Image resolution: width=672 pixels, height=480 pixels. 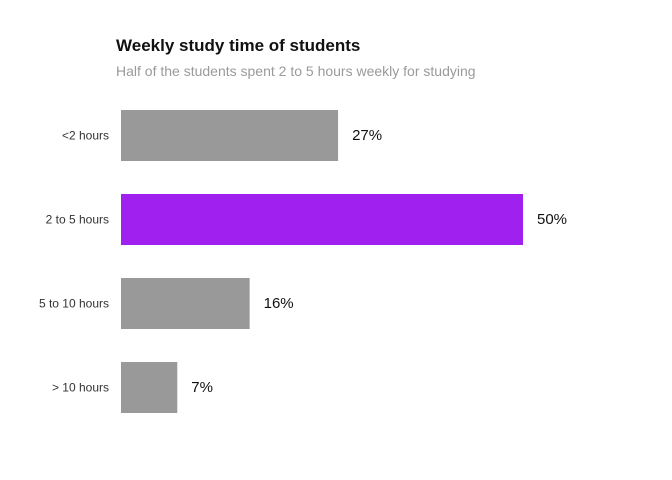 What do you see at coordinates (367, 135) in the screenshot?
I see `value-label-0: 27%` at bounding box center [367, 135].